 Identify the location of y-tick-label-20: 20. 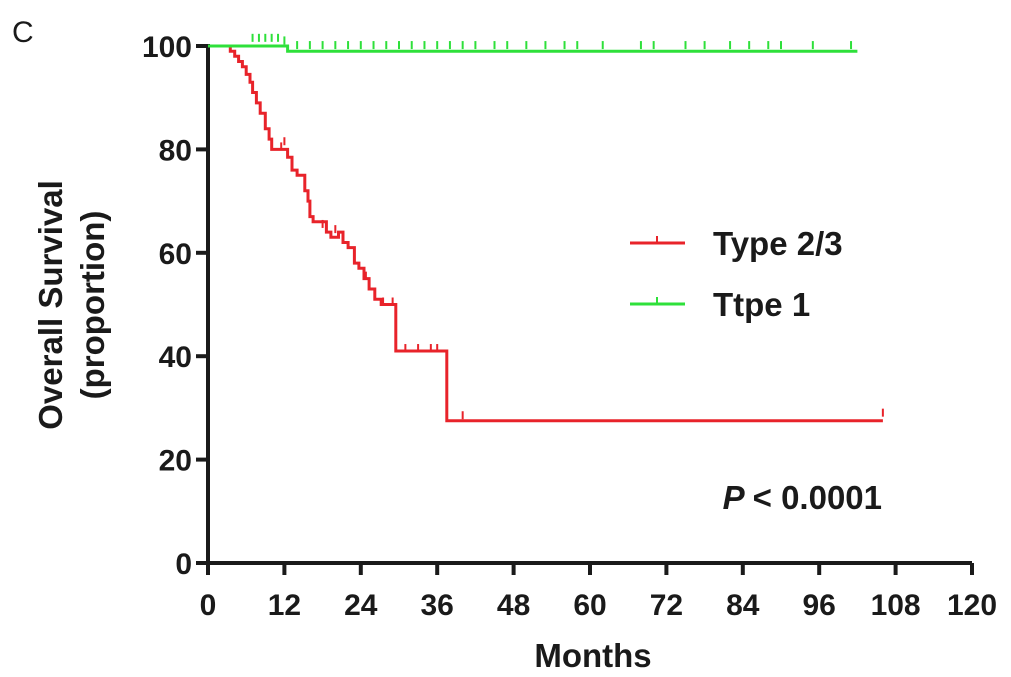
(175, 461).